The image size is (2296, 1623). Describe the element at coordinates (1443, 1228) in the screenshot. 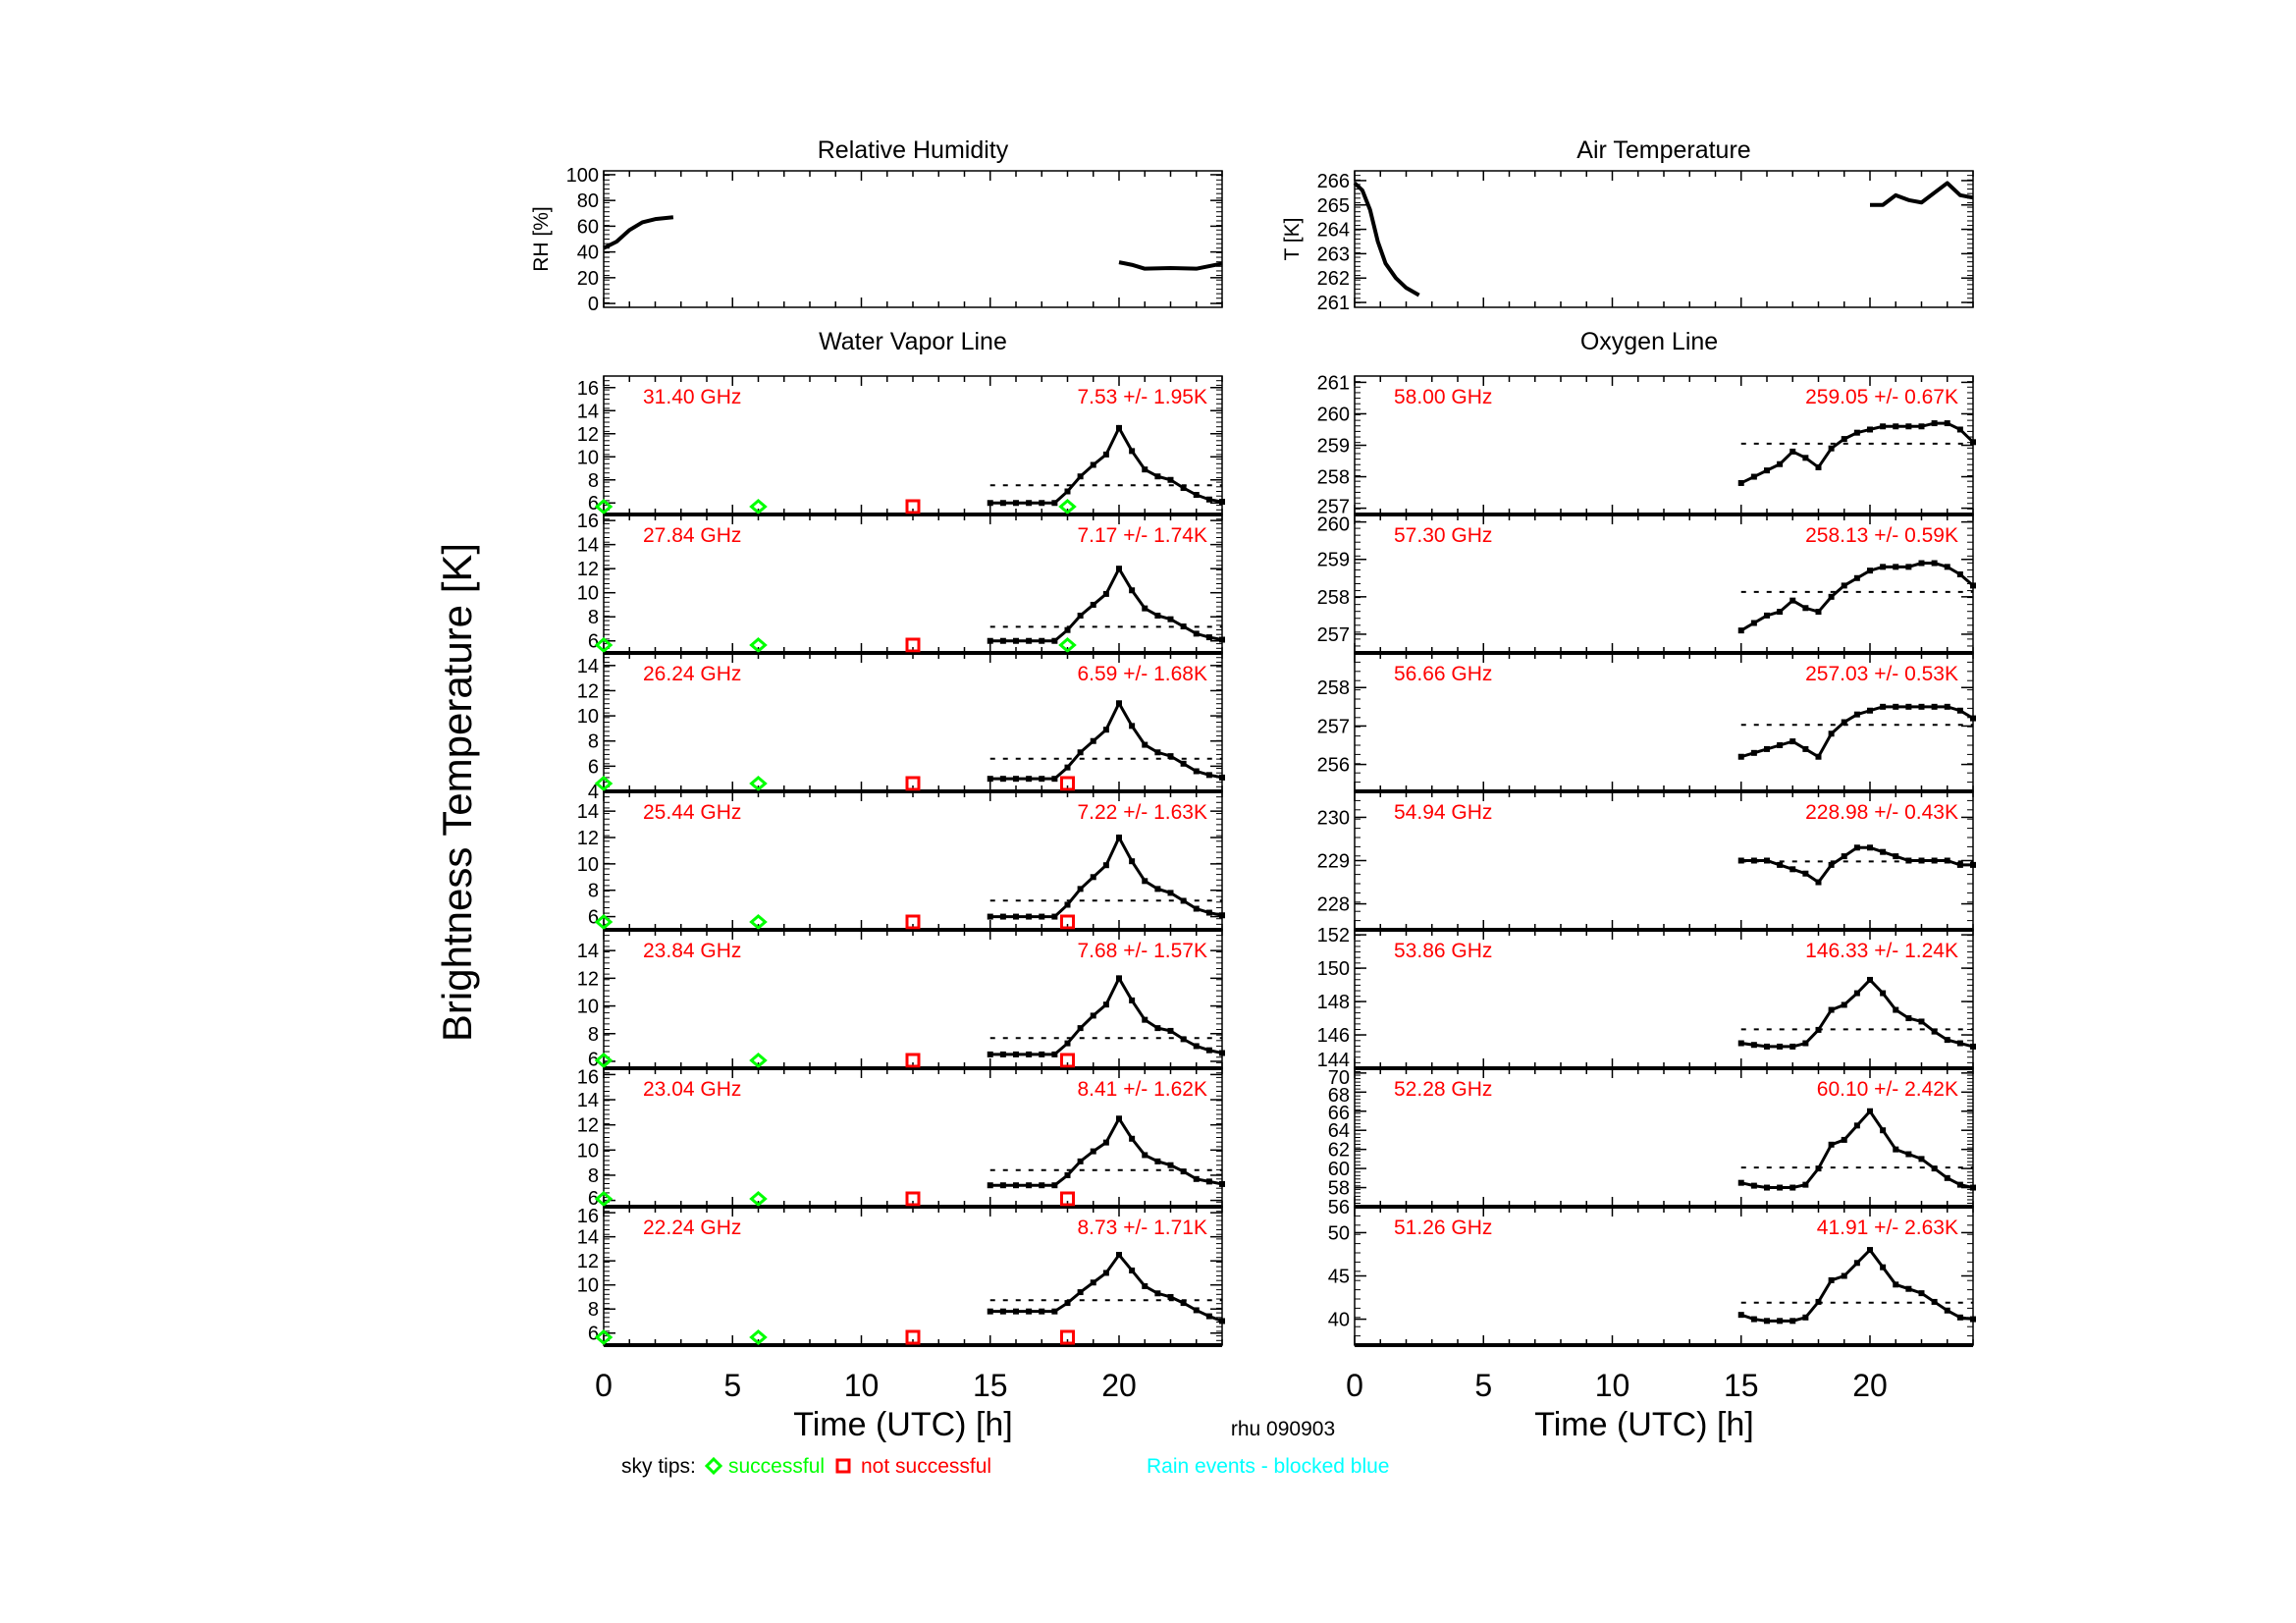

I see `frequency-label: 51.26 GHz` at that location.